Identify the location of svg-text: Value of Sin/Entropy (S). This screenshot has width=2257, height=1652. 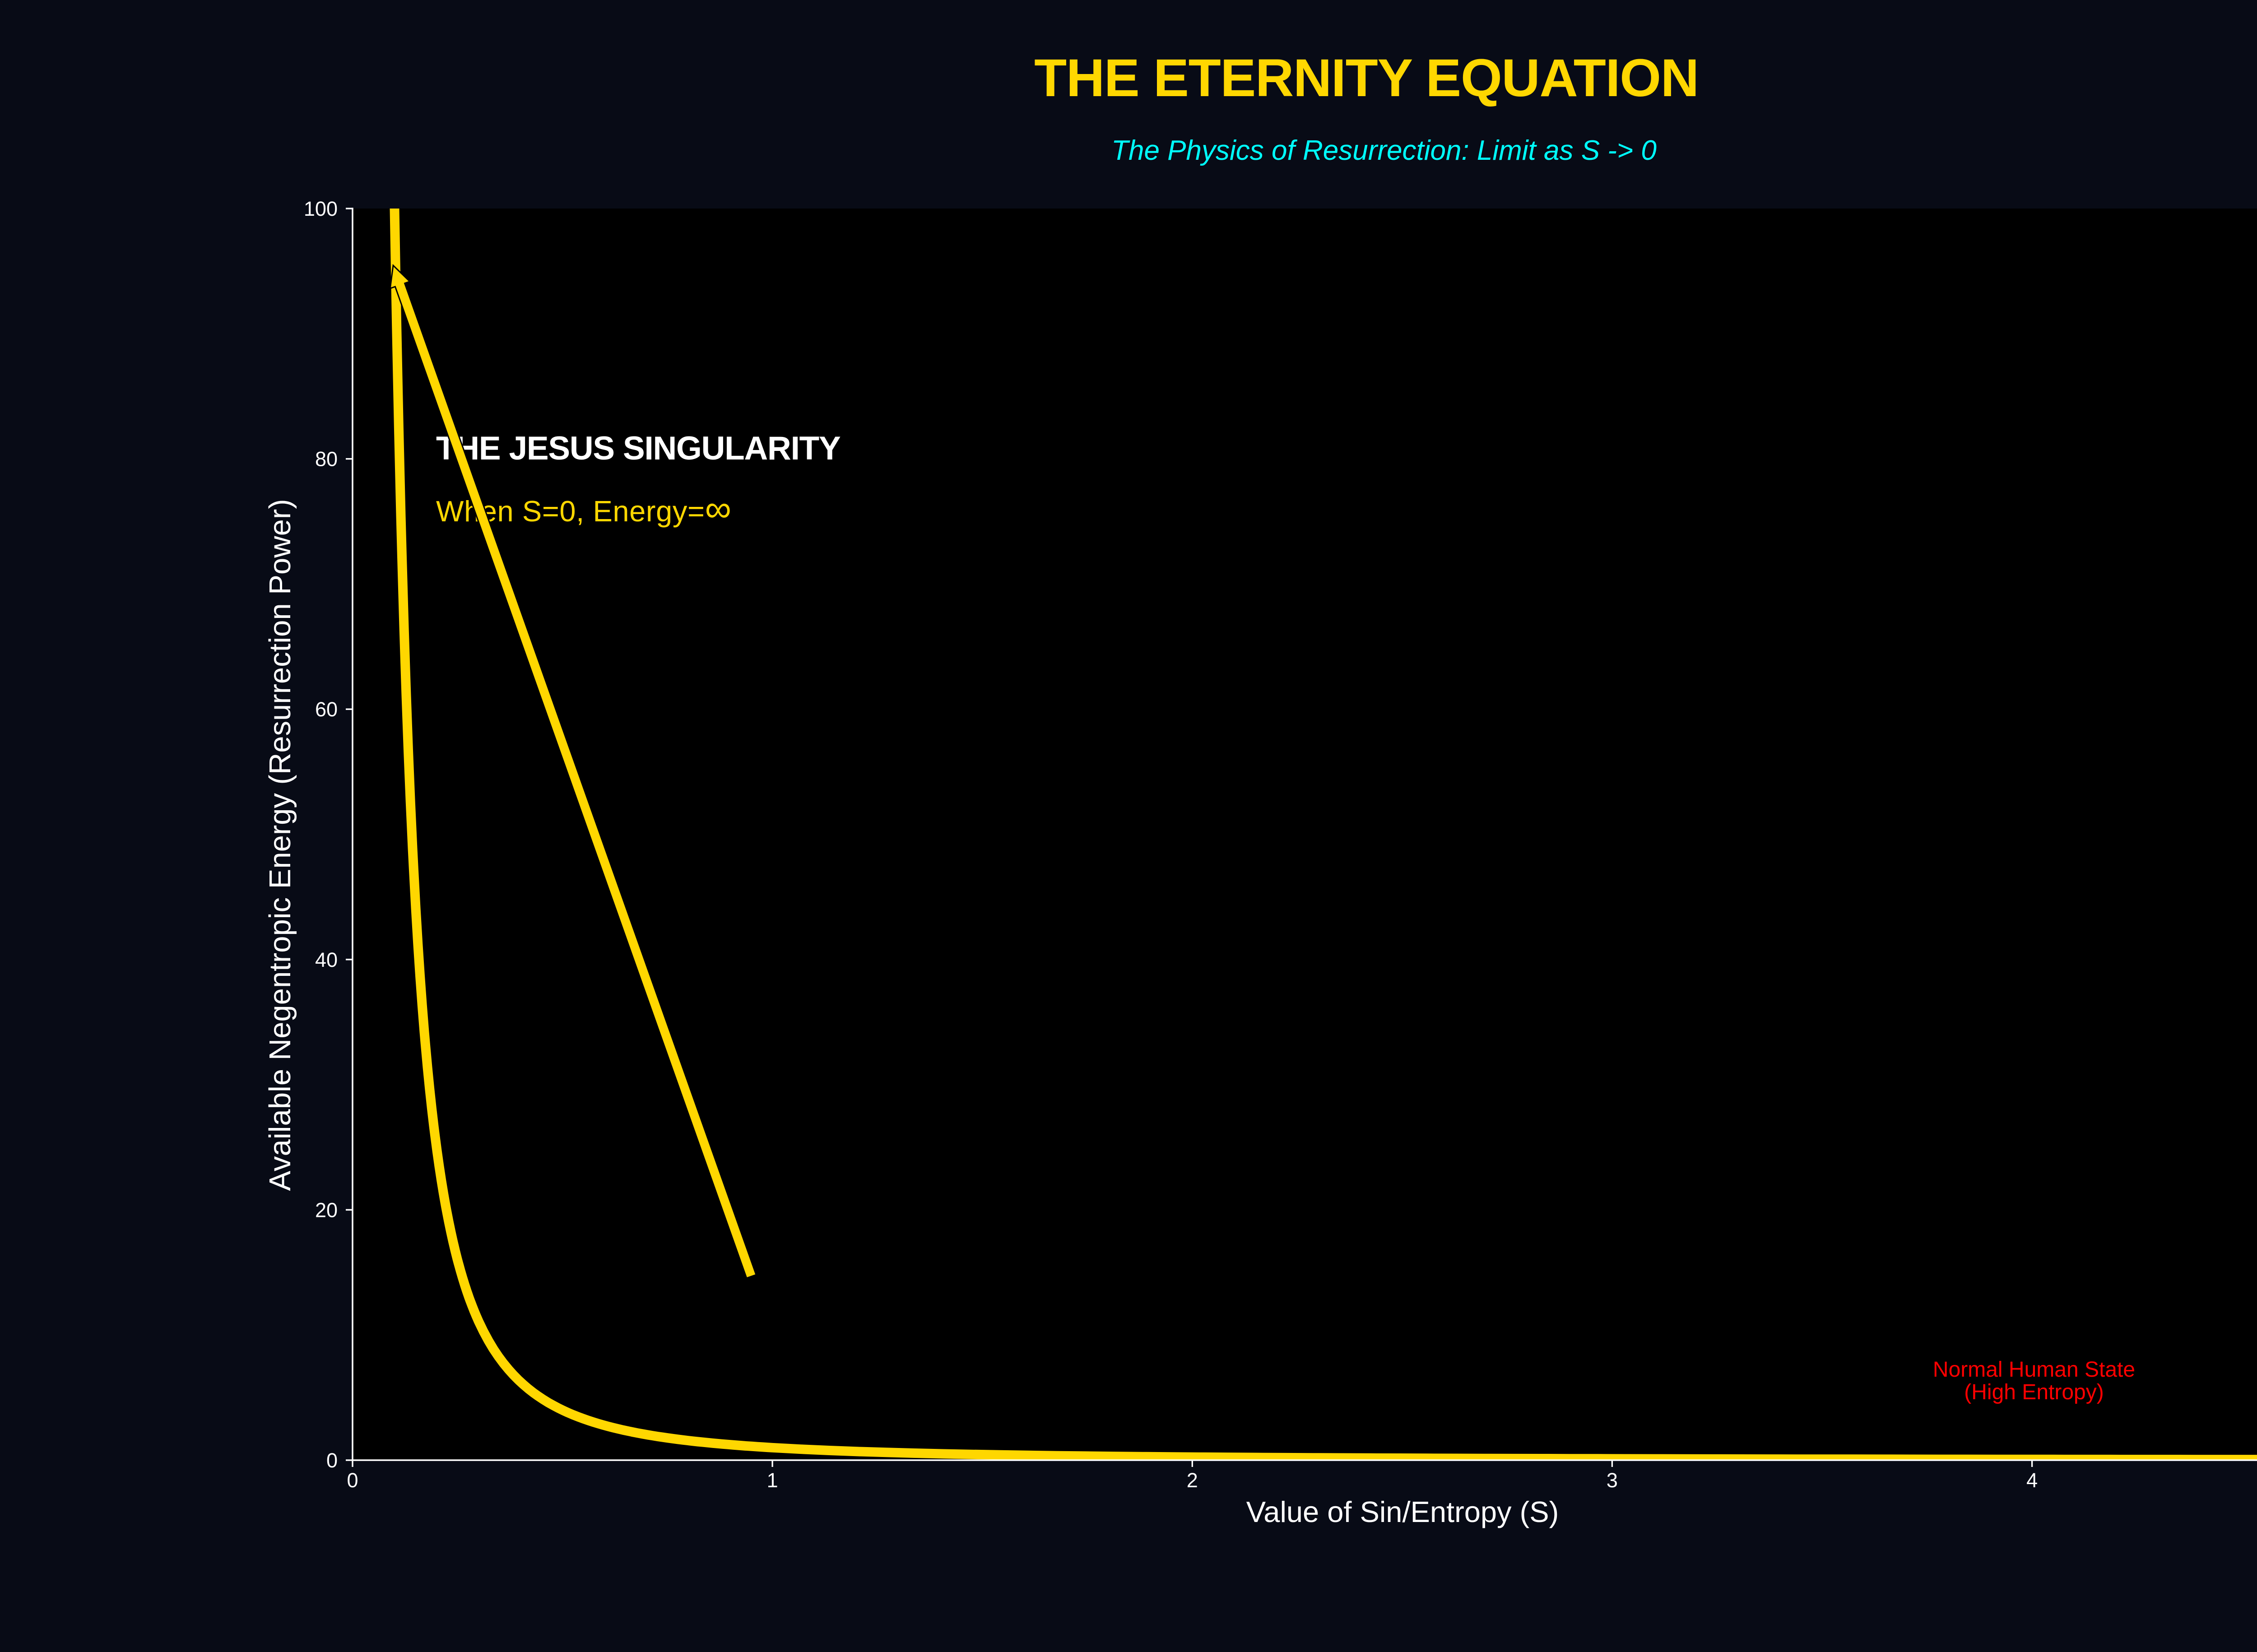
(1403, 1511).